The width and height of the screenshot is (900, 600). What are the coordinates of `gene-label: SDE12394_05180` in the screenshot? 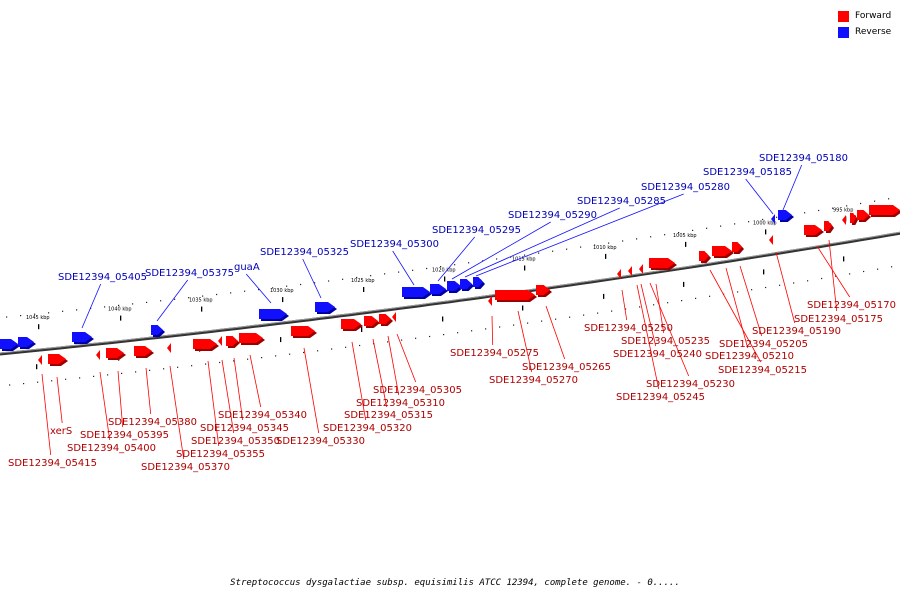 It's located at (803, 158).